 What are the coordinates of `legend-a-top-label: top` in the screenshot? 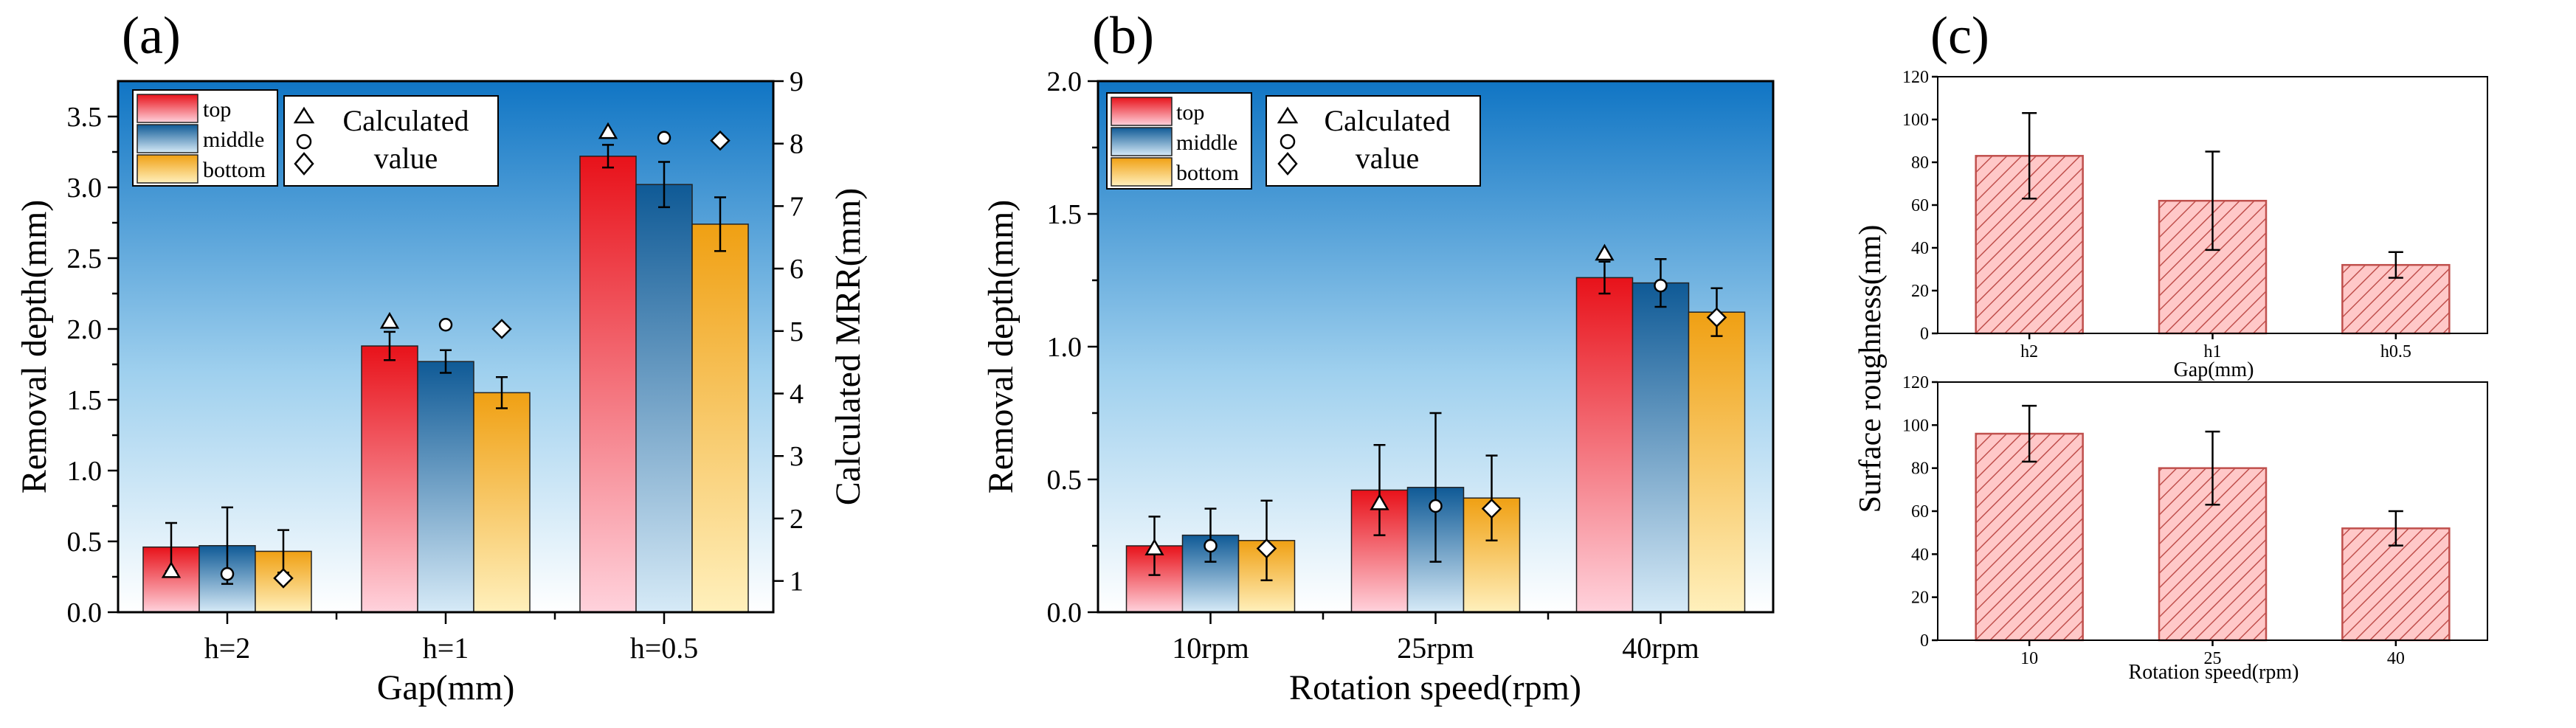 It's located at (217, 109).